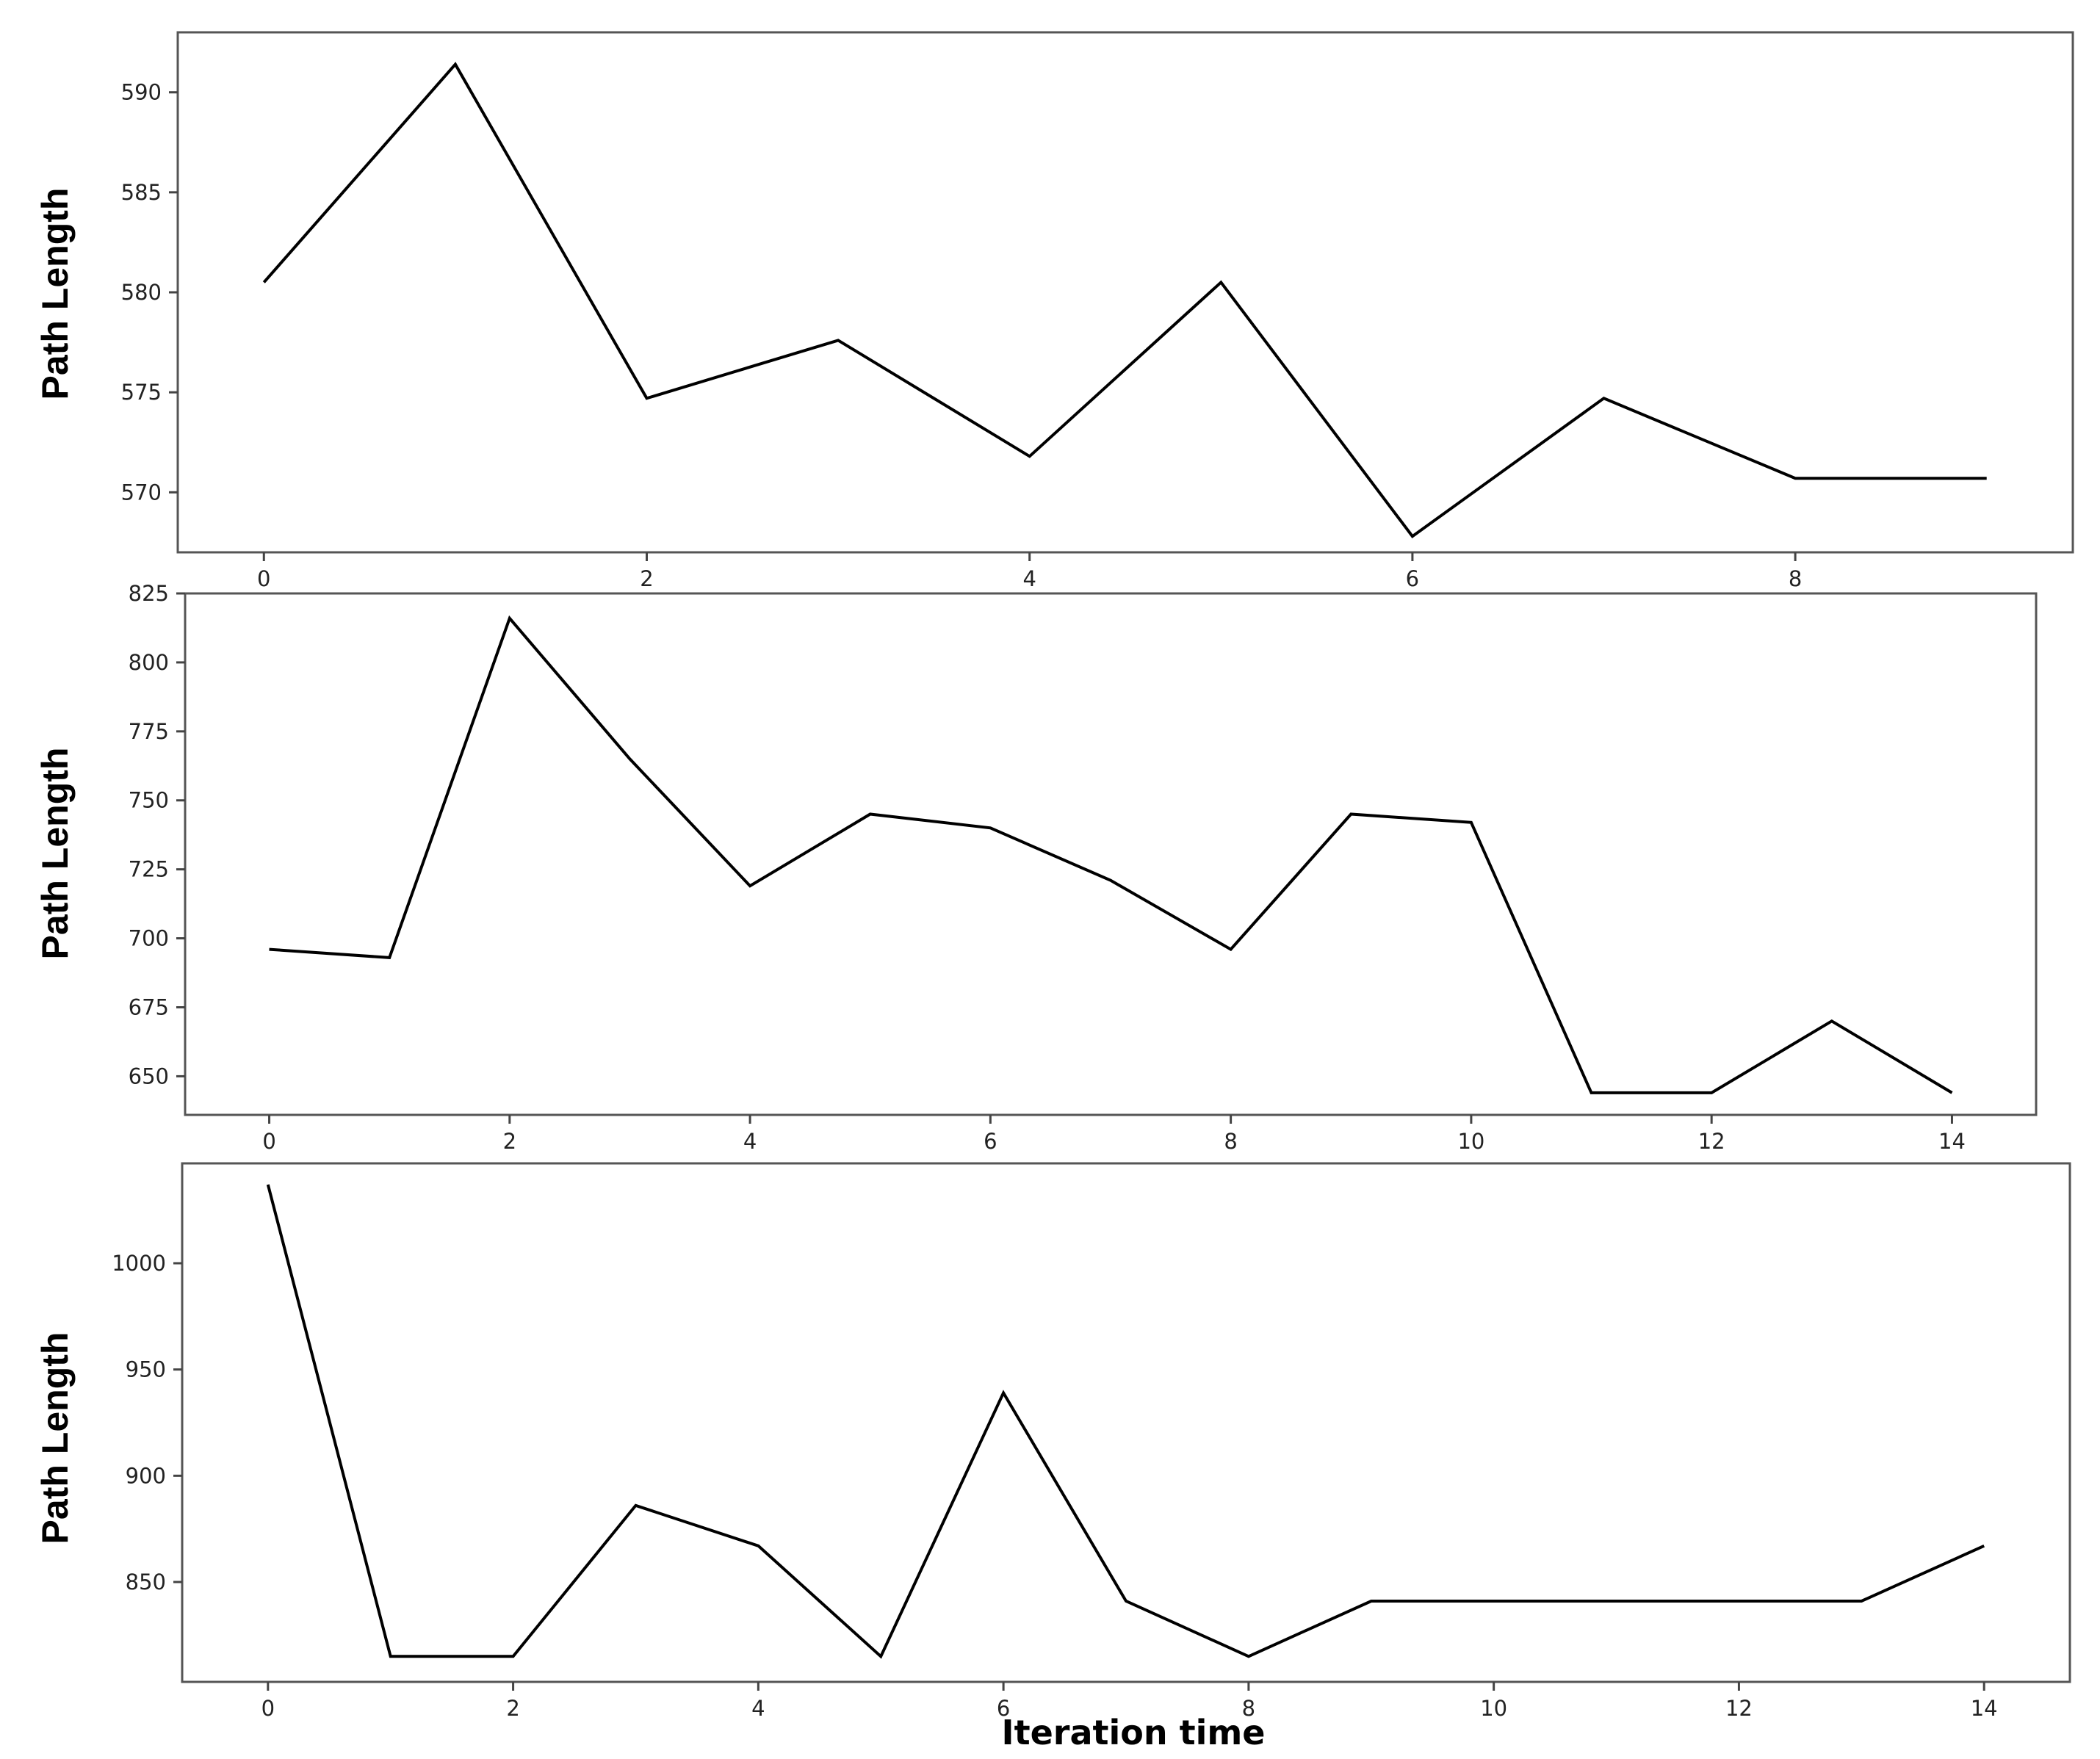 Image resolution: width=2100 pixels, height=1759 pixels. What do you see at coordinates (1004, 1708) in the screenshot?
I see `x-tick-label-3-3: 6` at bounding box center [1004, 1708].